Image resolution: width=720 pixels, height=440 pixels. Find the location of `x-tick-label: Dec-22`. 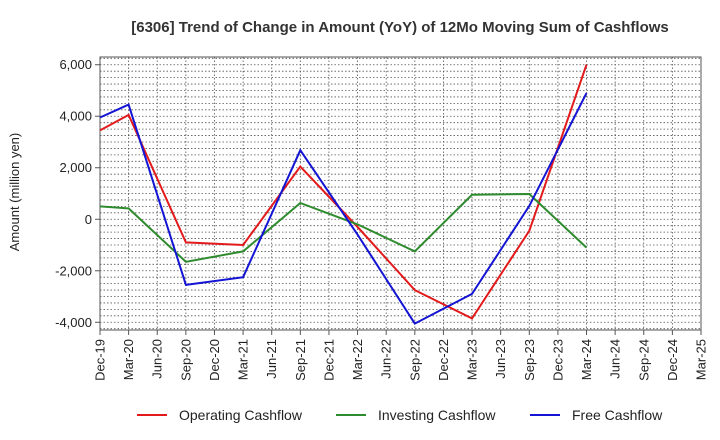

x-tick-label: Dec-22 is located at coordinates (443, 360).